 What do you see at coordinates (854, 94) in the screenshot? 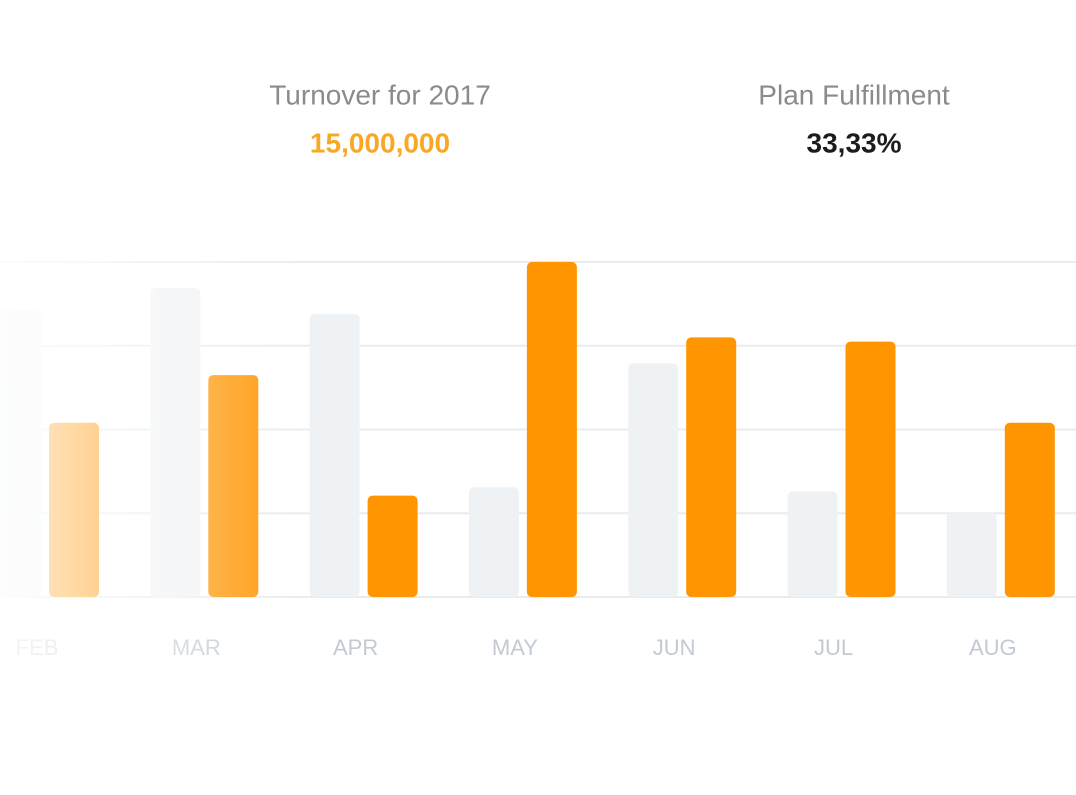
I see `stat-label: Plan Fulfillment` at bounding box center [854, 94].